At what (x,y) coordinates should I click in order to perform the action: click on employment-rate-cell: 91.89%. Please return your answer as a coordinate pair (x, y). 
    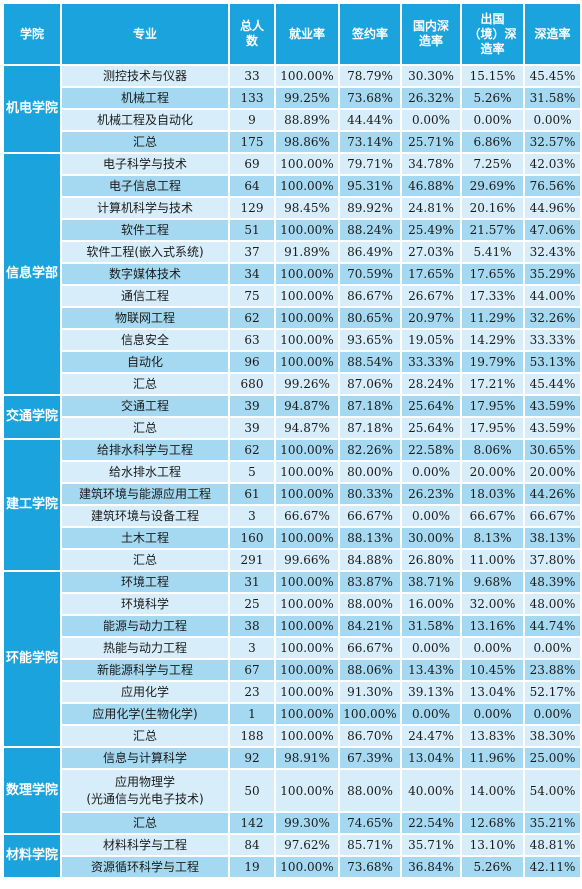
    Looking at the image, I should click on (307, 252).